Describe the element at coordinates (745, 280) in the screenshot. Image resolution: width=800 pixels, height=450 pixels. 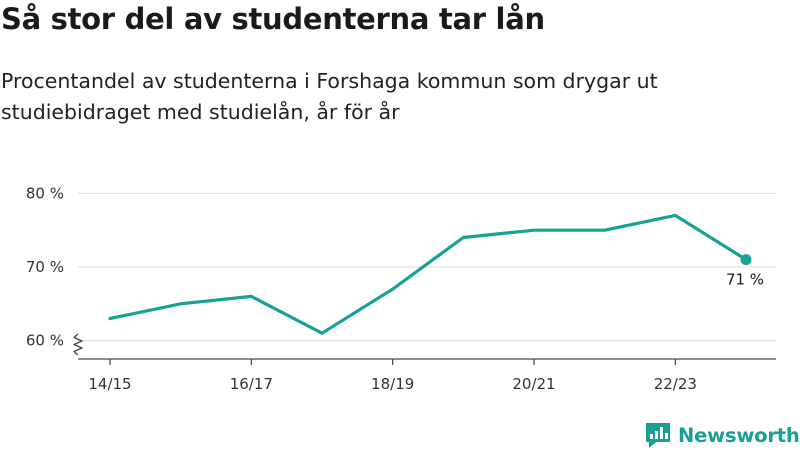
I see `last-value-label: 71 %` at that location.